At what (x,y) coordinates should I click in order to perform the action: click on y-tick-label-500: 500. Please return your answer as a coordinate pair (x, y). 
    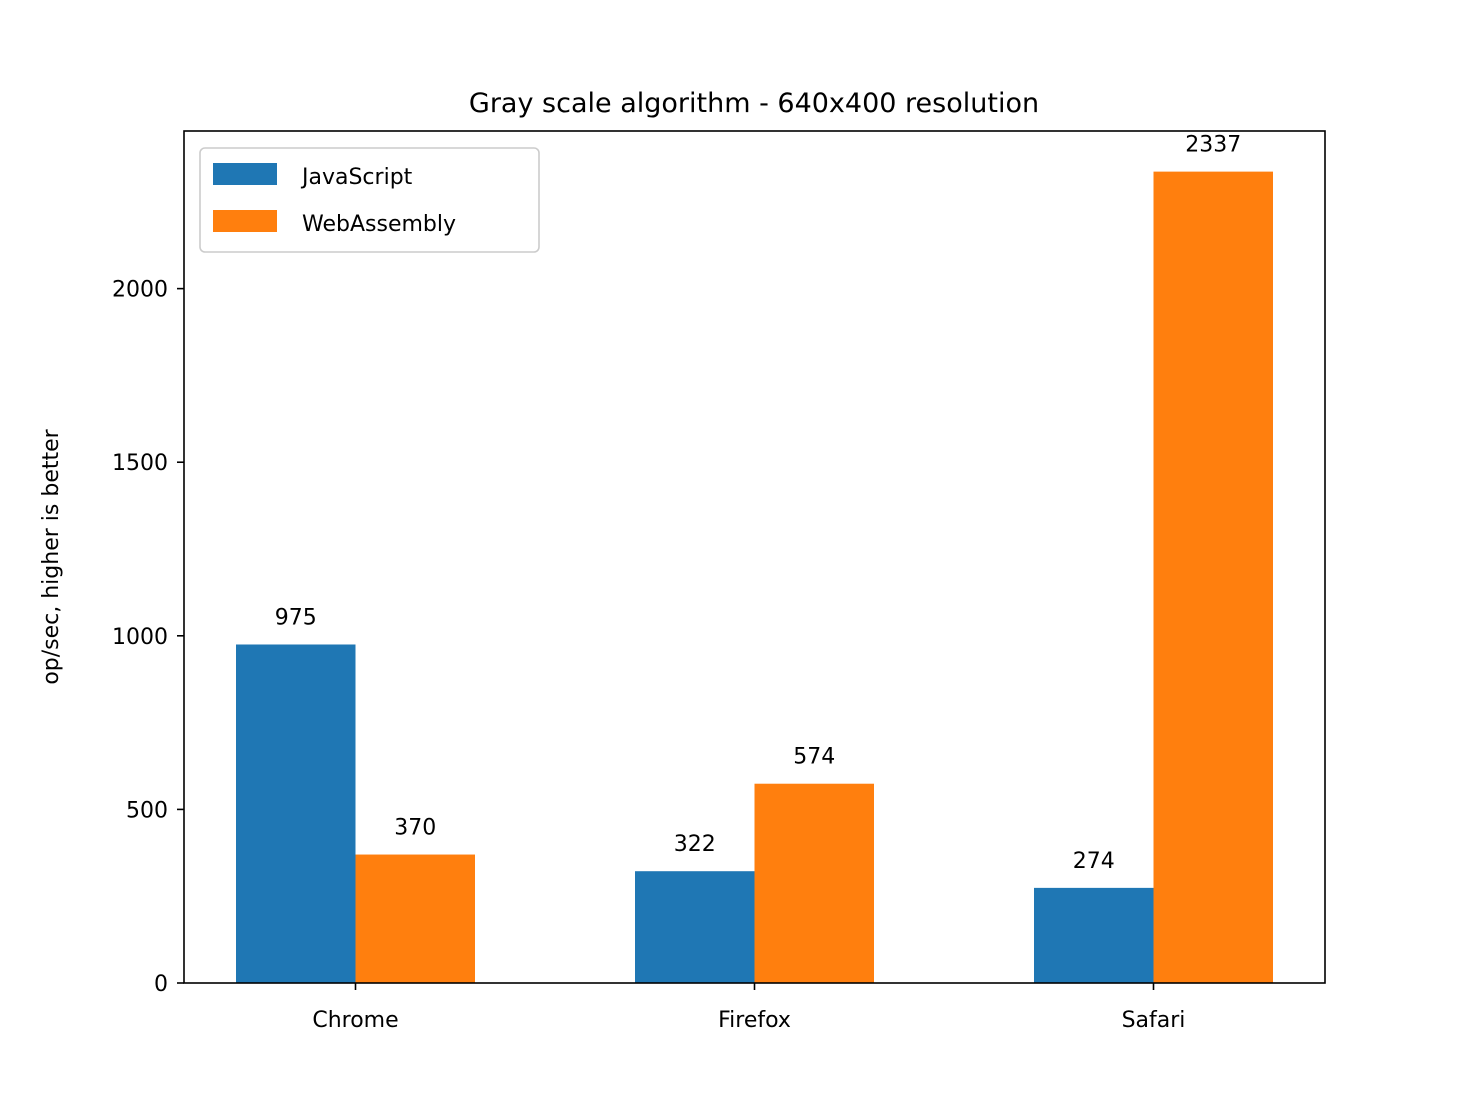
    Looking at the image, I should click on (147, 810).